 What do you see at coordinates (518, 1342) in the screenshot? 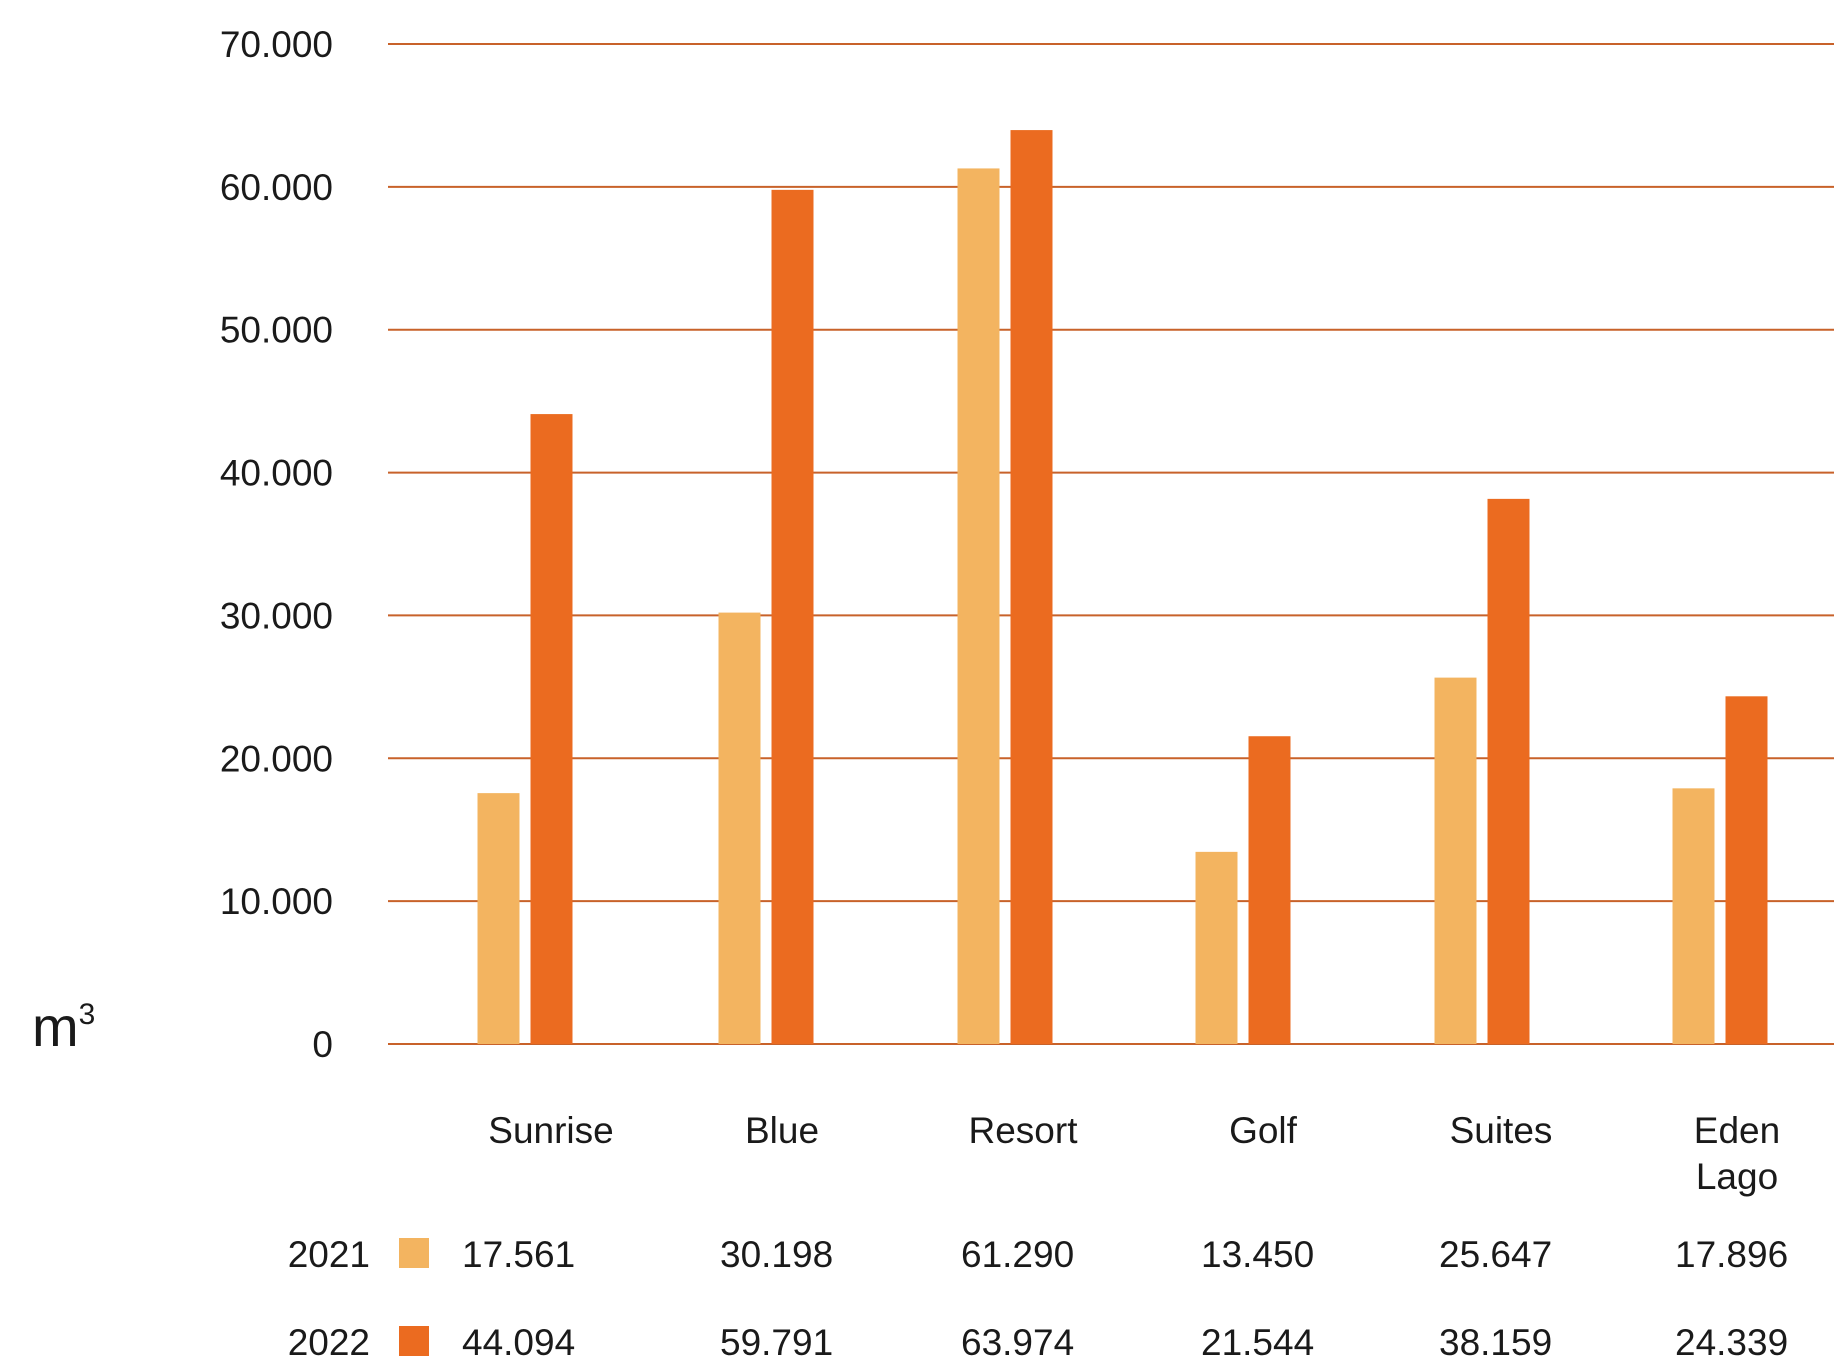
I see `data-value: 44.094` at bounding box center [518, 1342].